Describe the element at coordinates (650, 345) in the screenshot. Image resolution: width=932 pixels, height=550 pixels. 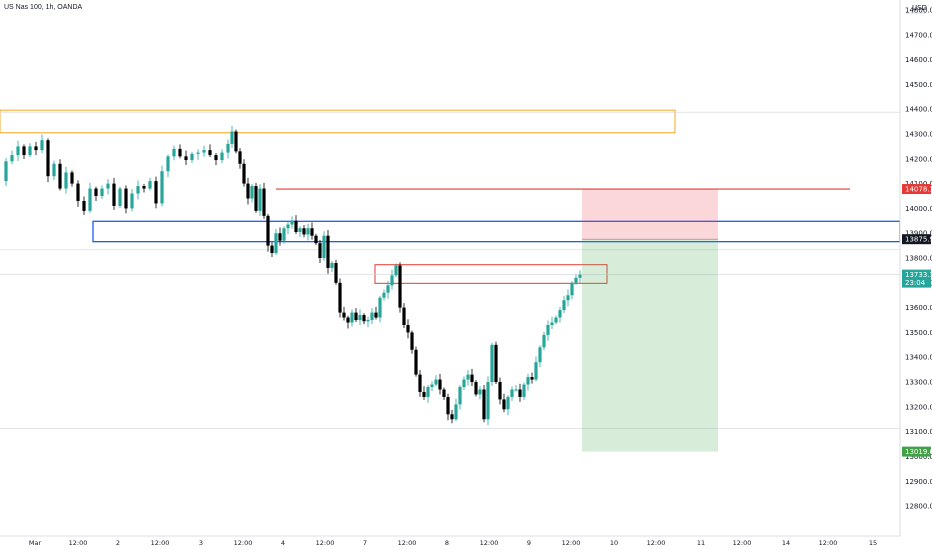
I see `take-profit-zone` at that location.